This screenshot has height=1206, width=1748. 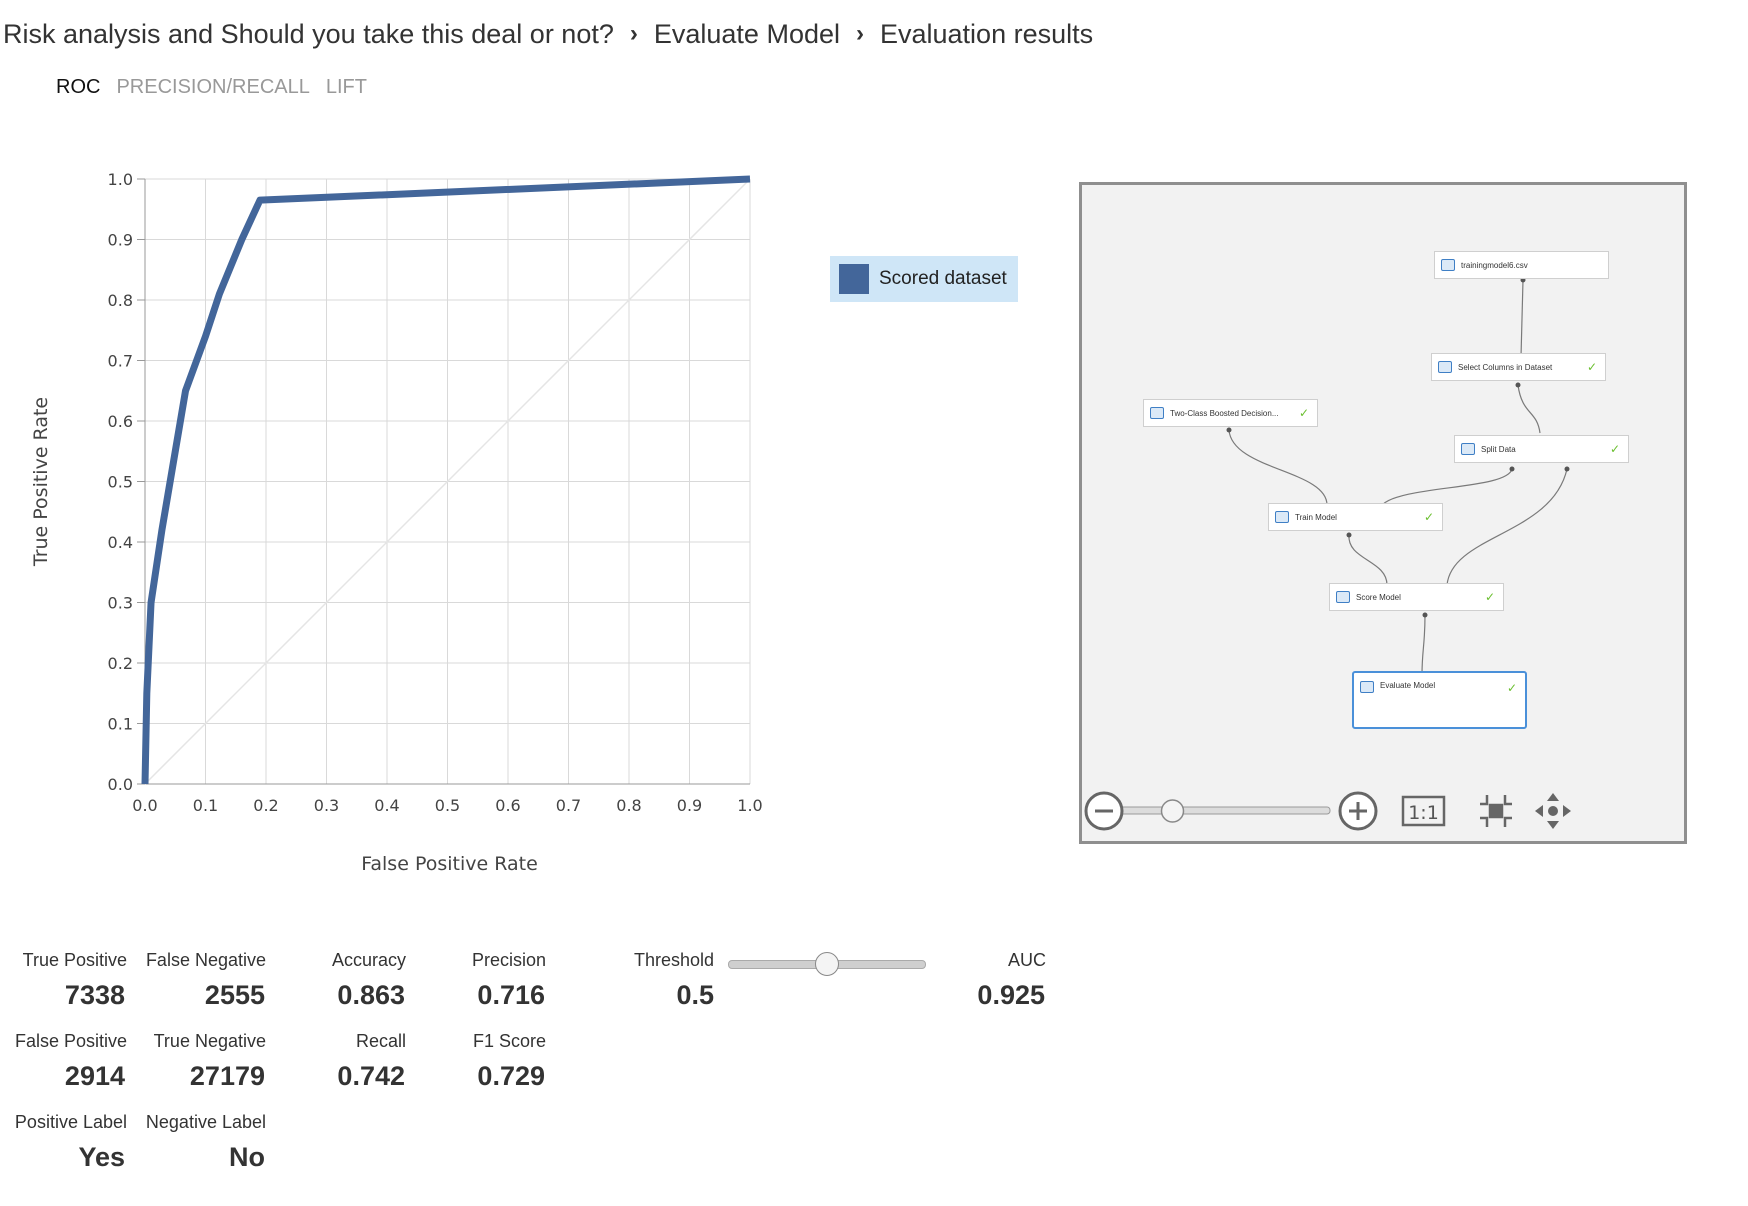 What do you see at coordinates (749, 805) in the screenshot?
I see `x-tick-label: 1.0` at bounding box center [749, 805].